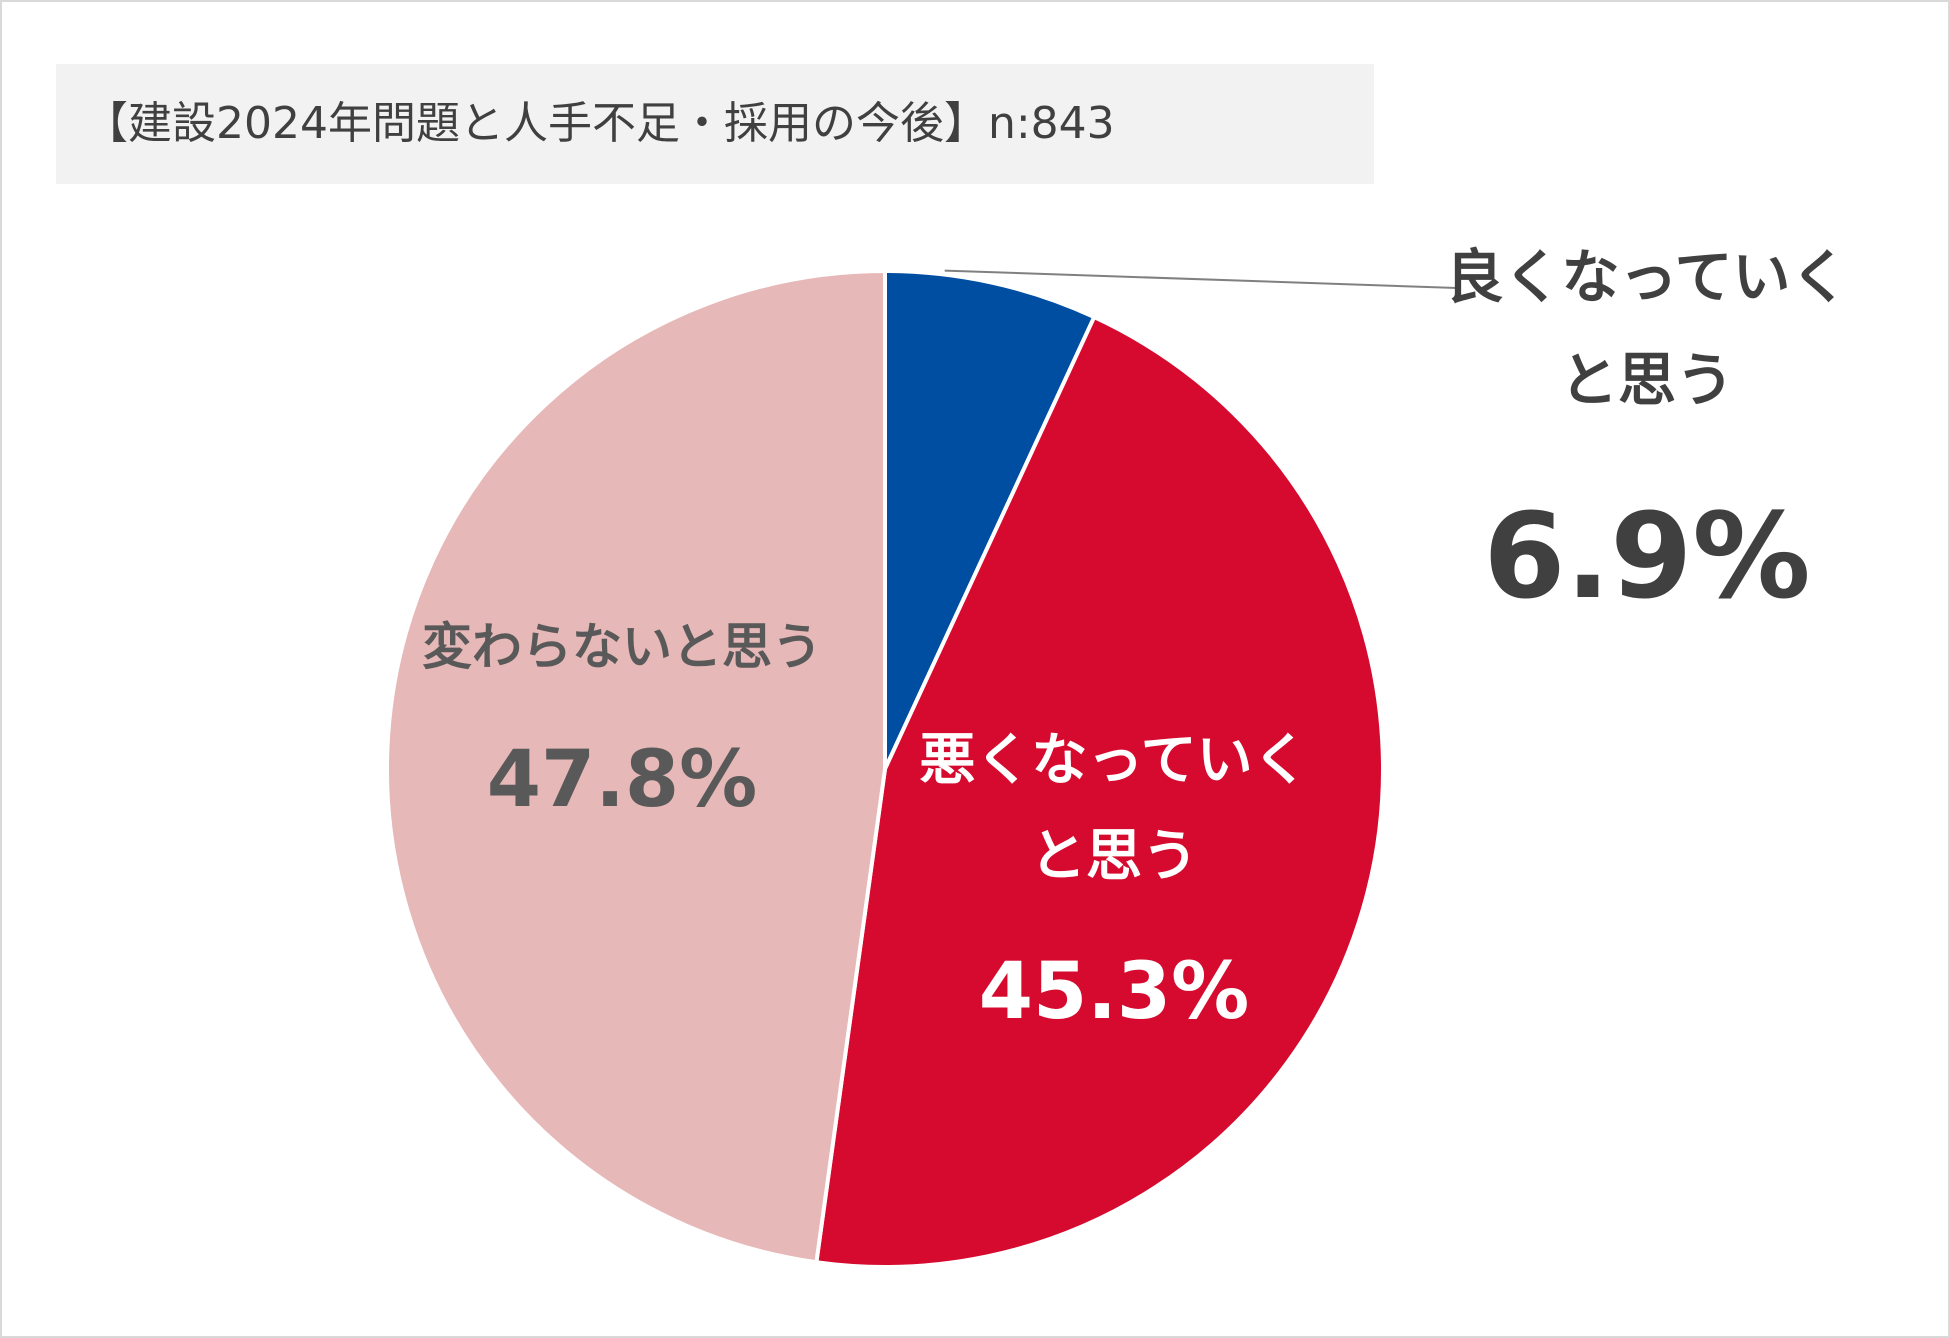 The image size is (1950, 1338). I want to click on chart-title-box: 【建設2024年問題と人手不足・採用の今後】n:843, so click(715, 124).